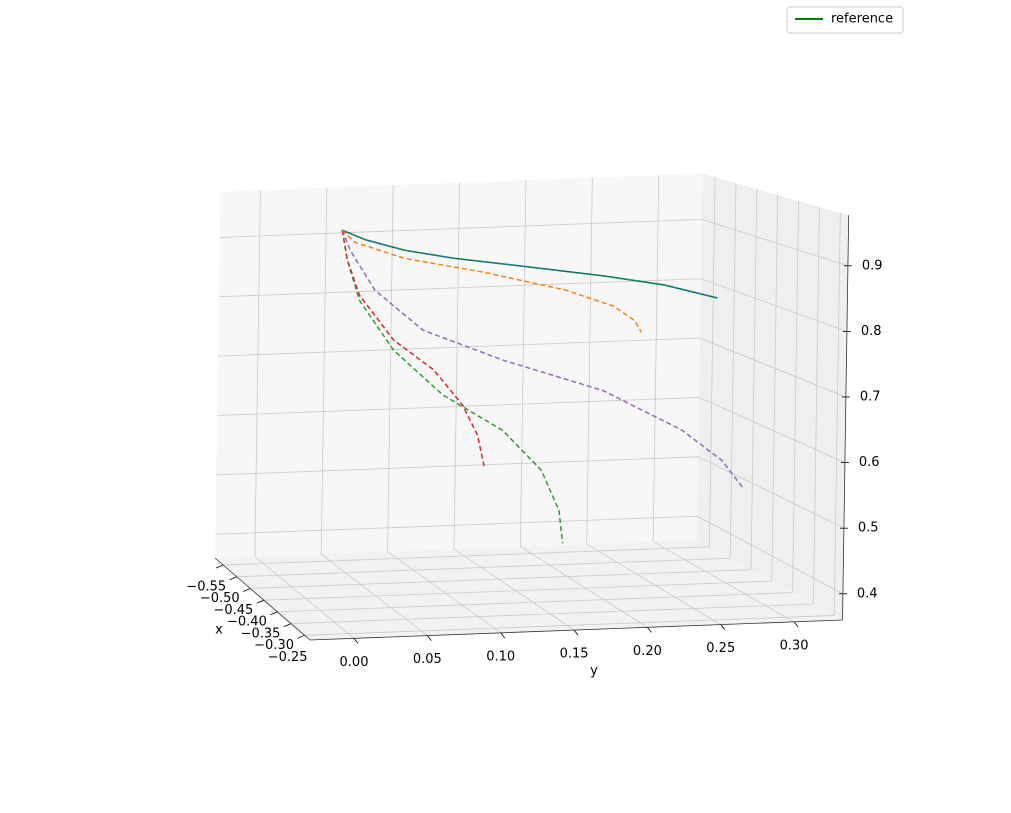 The image size is (1011, 813). Describe the element at coordinates (427, 659) in the screenshot. I see `y-tick-label: 0.05` at that location.